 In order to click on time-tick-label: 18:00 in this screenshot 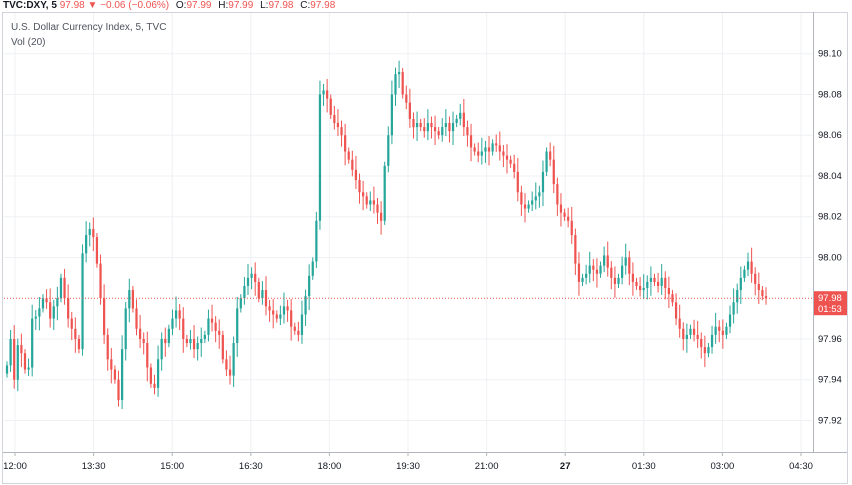, I will do `click(330, 466)`.